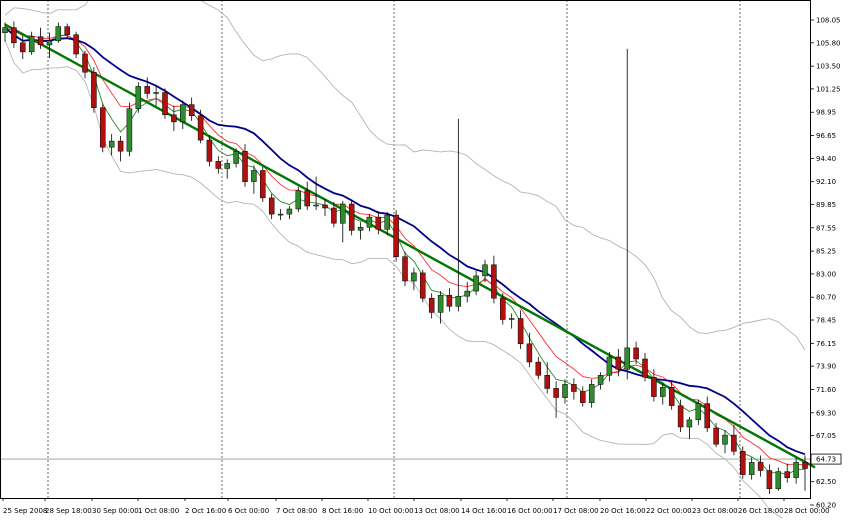 Image resolution: width=850 pixels, height=523 pixels. I want to click on y-tick-label: 62.50, so click(826, 482).